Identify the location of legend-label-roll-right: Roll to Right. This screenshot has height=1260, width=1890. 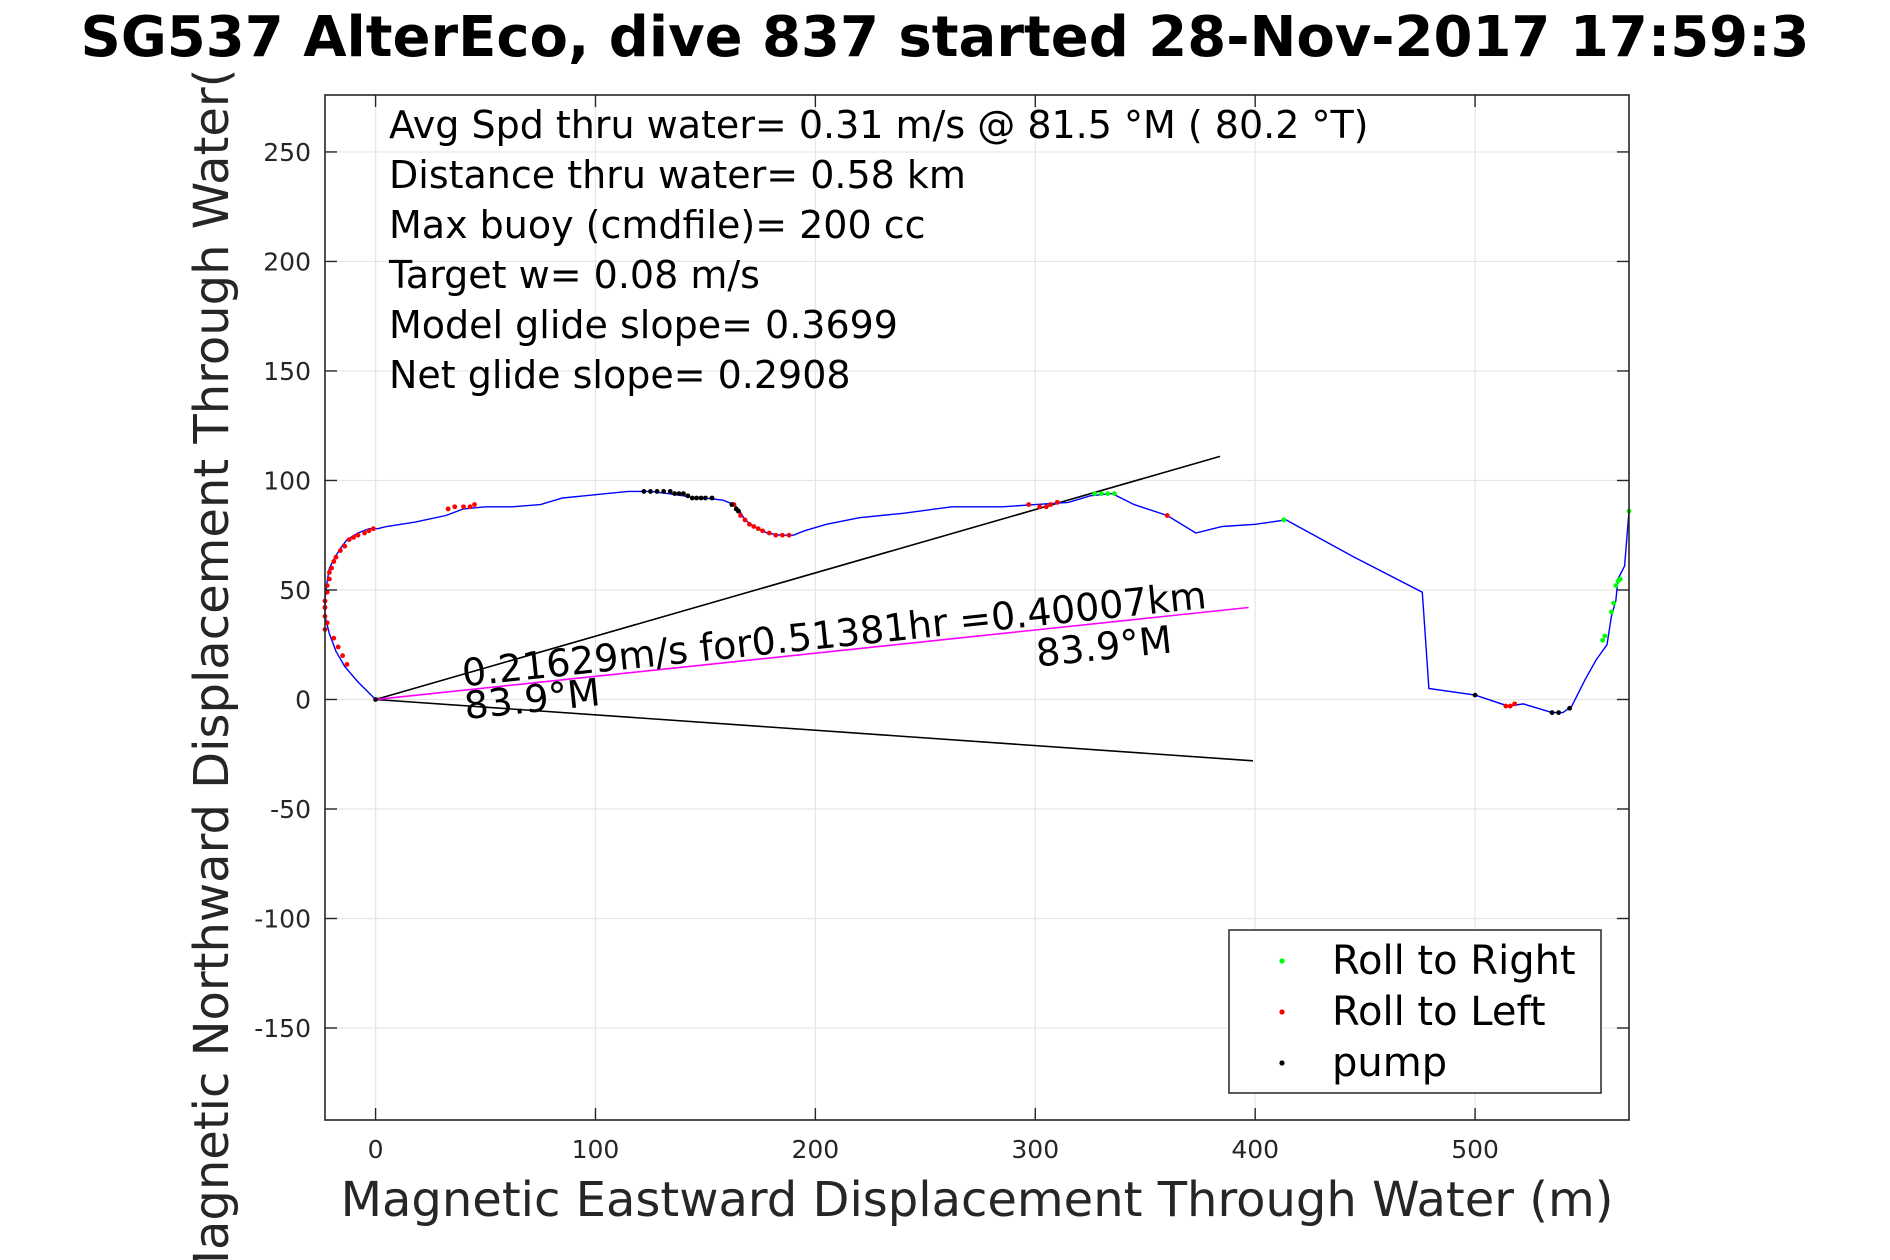
(1454, 961).